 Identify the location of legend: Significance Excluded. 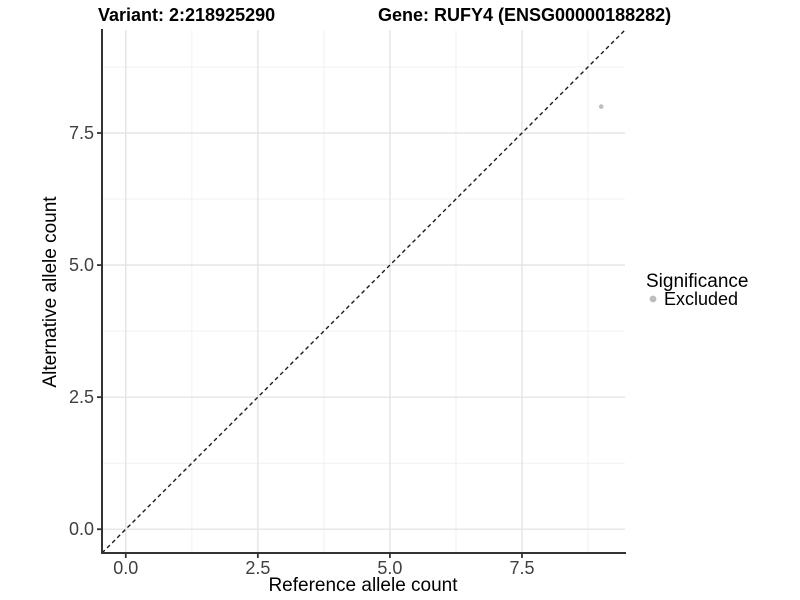
(697, 290).